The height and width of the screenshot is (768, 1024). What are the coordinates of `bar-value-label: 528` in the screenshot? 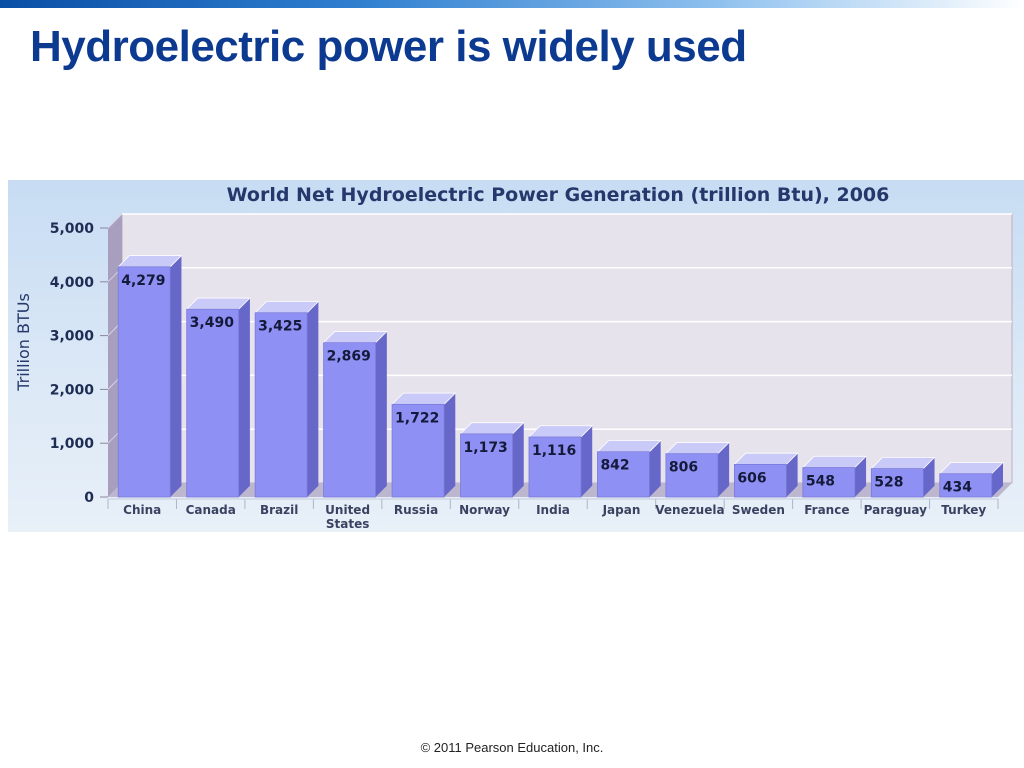 It's located at (888, 483).